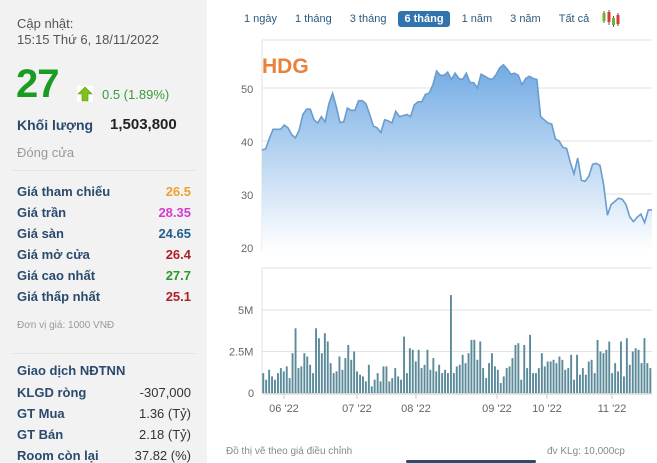 Image resolution: width=657 pixels, height=463 pixels. I want to click on svg-text: 11 '22, so click(612, 409).